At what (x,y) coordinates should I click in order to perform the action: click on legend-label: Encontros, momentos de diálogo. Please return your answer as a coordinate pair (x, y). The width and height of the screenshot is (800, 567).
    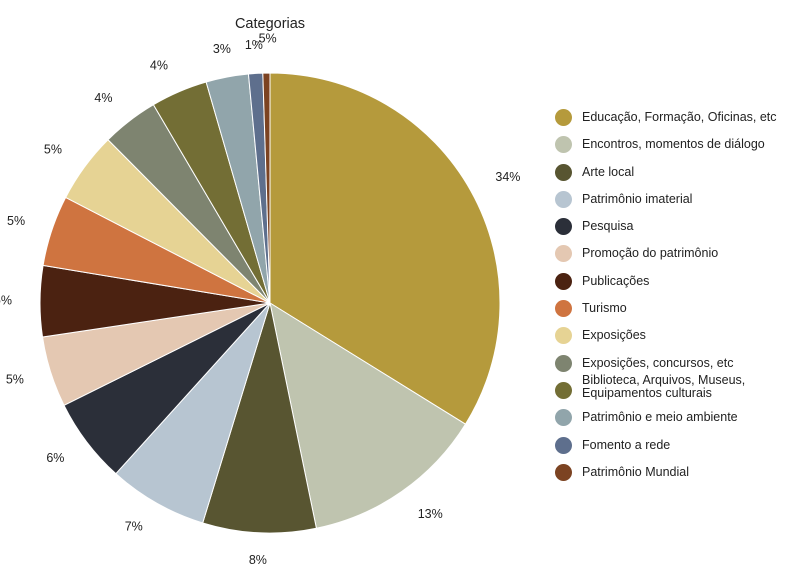
    Looking at the image, I should click on (673, 144).